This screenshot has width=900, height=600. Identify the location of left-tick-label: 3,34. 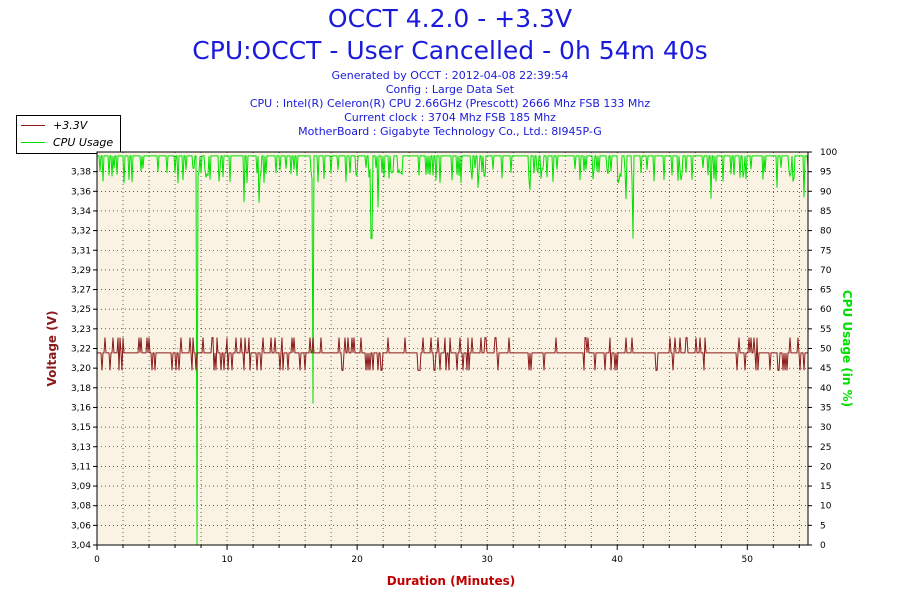
(81, 212).